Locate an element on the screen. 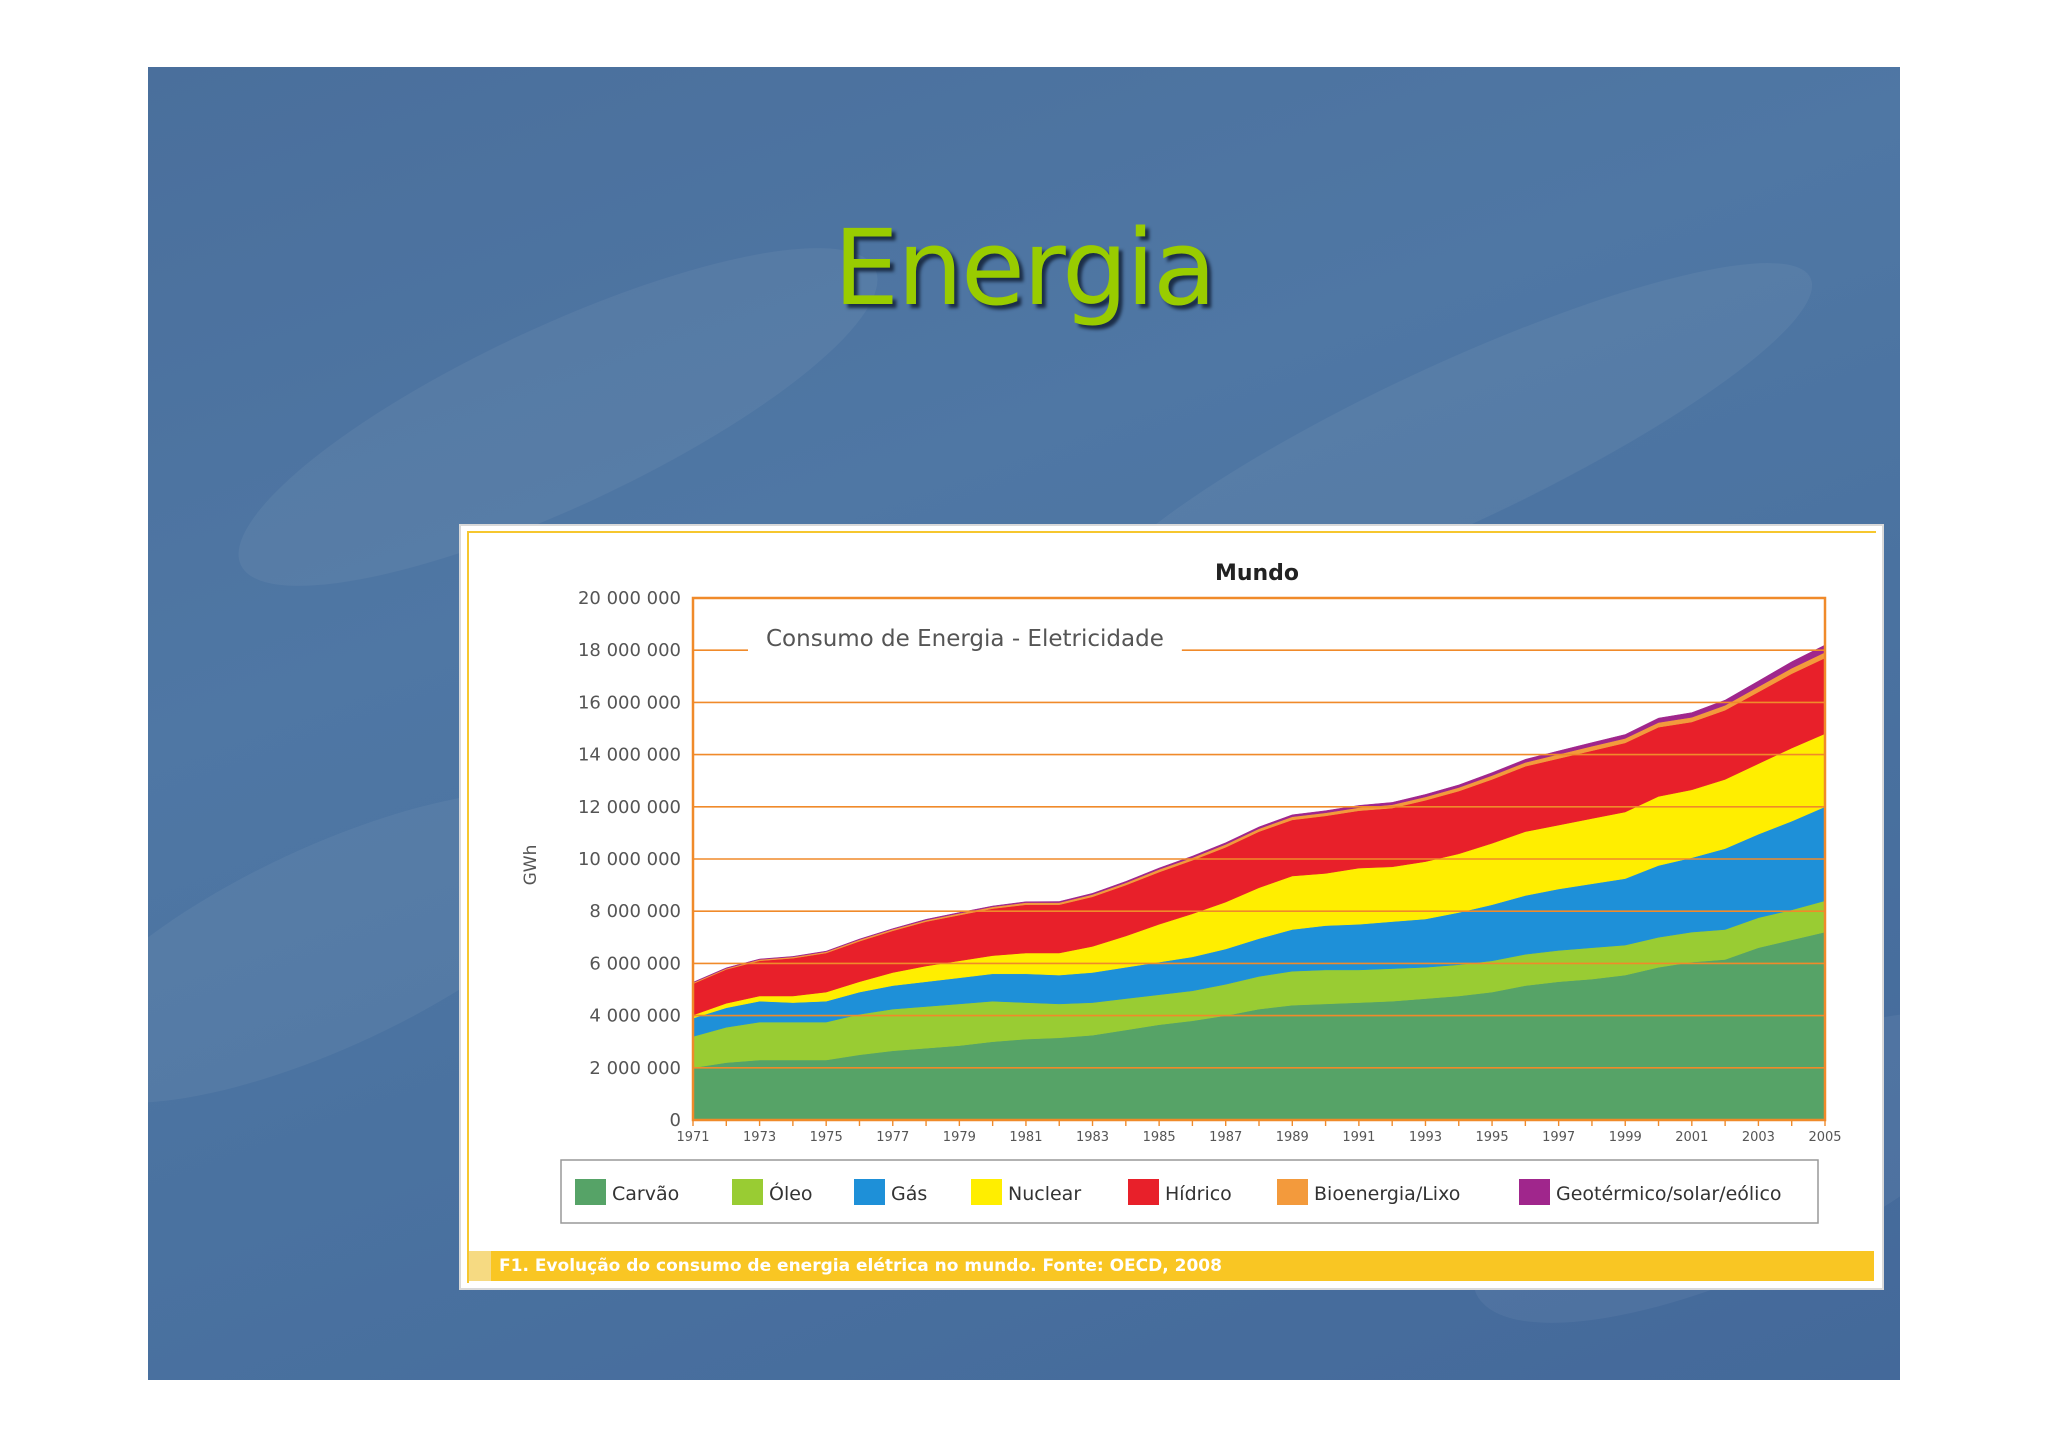 The width and height of the screenshot is (2048, 1447). caption-bar-accent is located at coordinates (480, 1266).